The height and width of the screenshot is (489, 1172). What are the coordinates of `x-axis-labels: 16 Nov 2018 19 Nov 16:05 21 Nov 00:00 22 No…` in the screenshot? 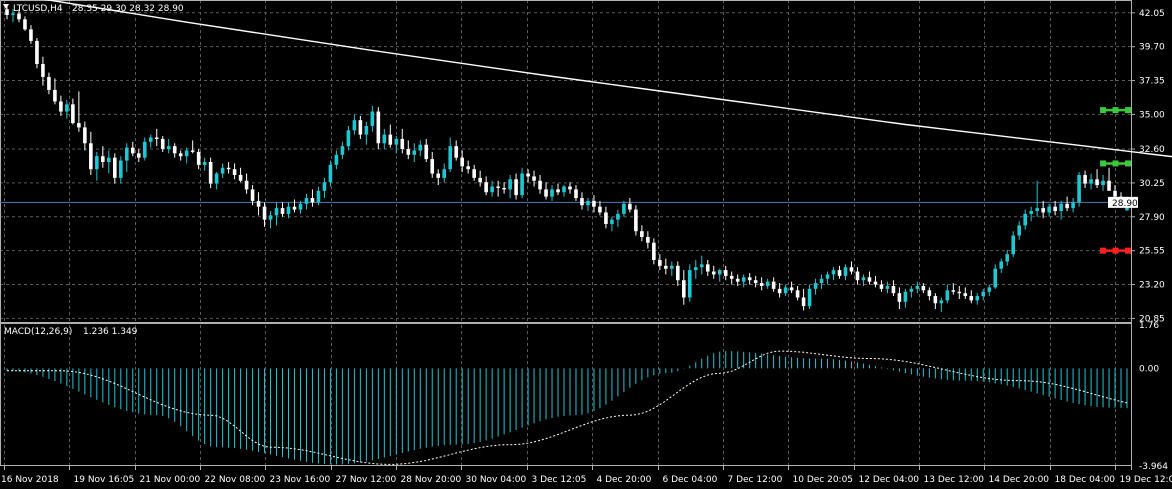 It's located at (586, 475).